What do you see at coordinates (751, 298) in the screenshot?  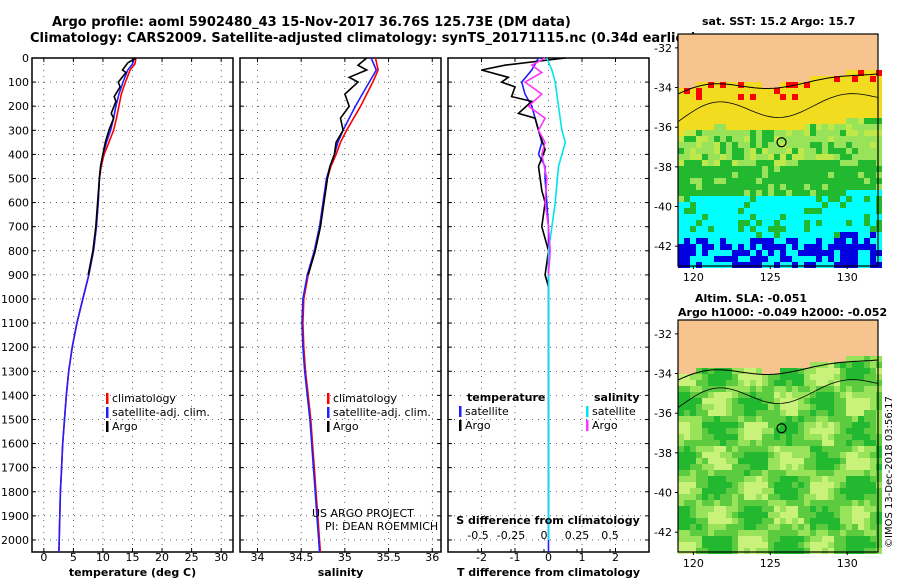 I see `sla-map-title: Altim. SLA: -0.051` at bounding box center [751, 298].